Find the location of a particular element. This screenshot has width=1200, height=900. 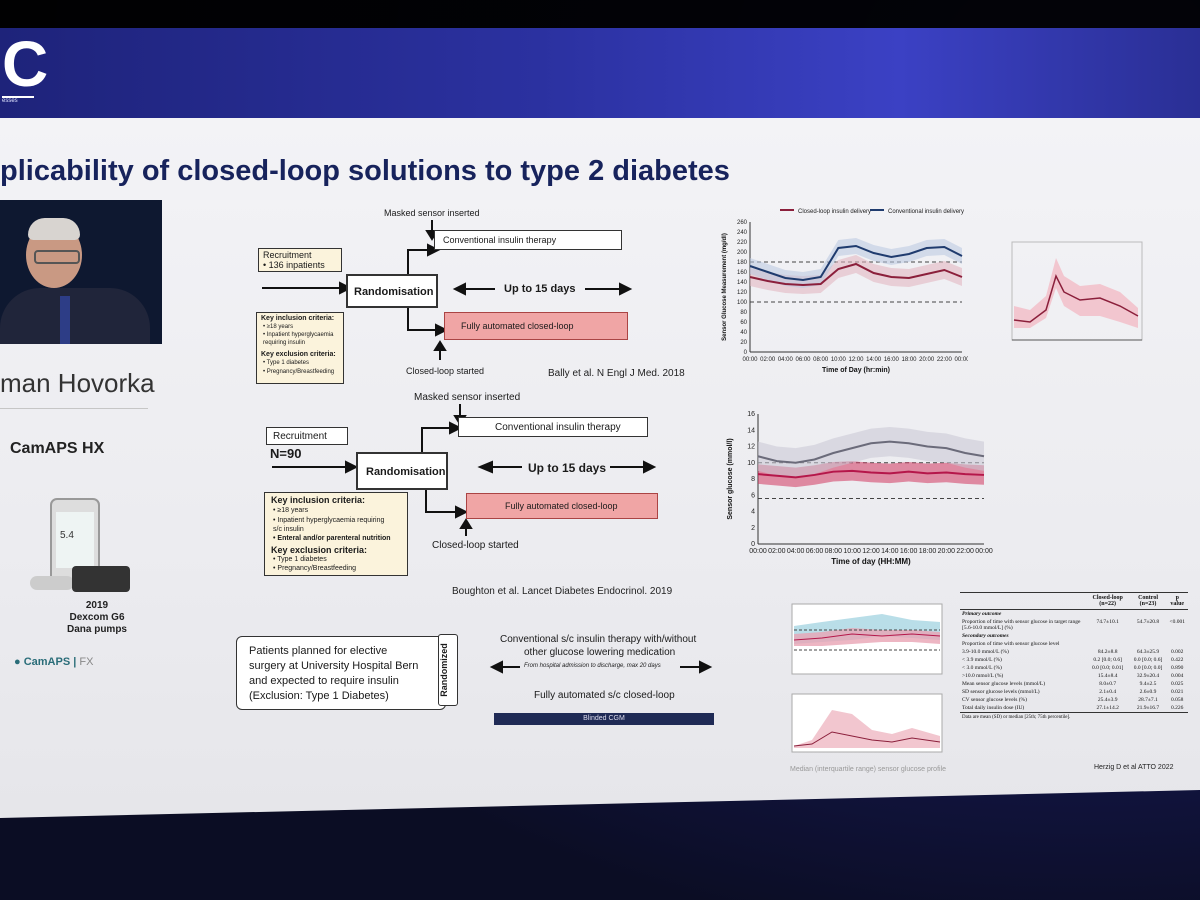

table-cell: <0.001 is located at coordinates (1177, 622).